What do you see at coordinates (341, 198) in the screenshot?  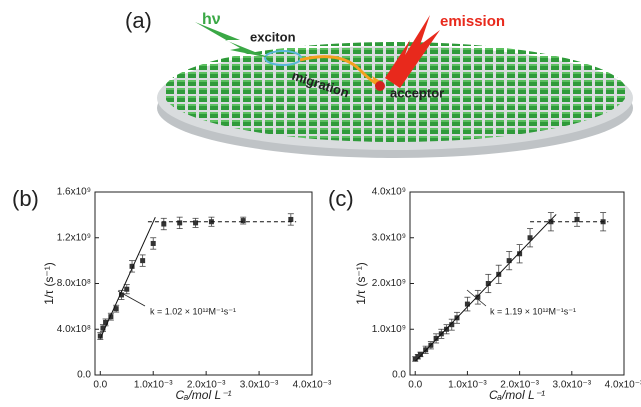 I see `panel-label: (c)` at bounding box center [341, 198].